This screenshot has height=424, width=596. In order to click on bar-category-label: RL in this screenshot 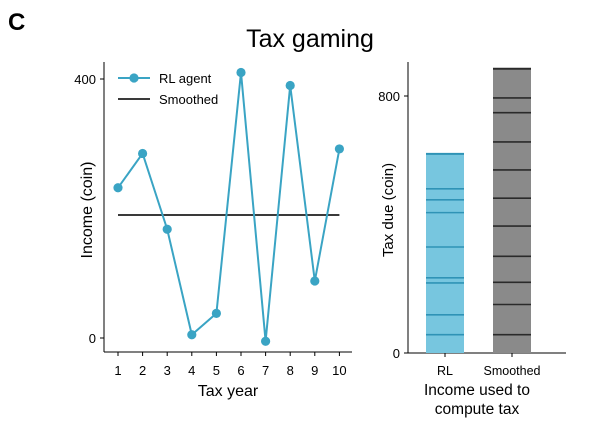, I will do `click(445, 371)`.